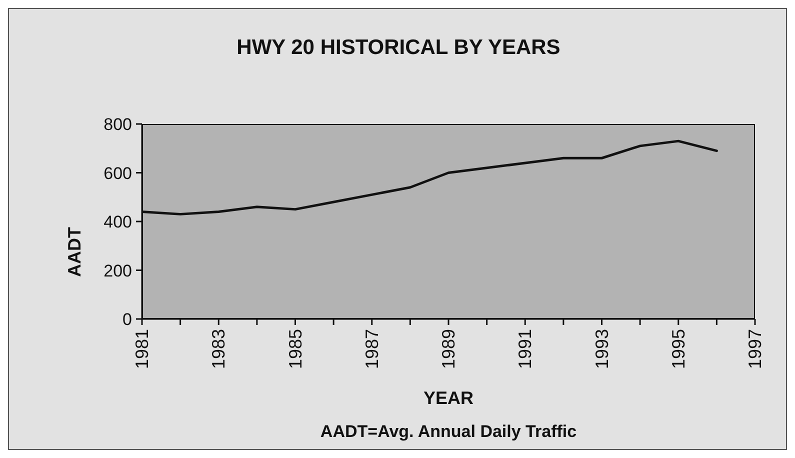  Describe the element at coordinates (448, 432) in the screenshot. I see `text: AADT=Avg. Annual Daily Traffic` at that location.